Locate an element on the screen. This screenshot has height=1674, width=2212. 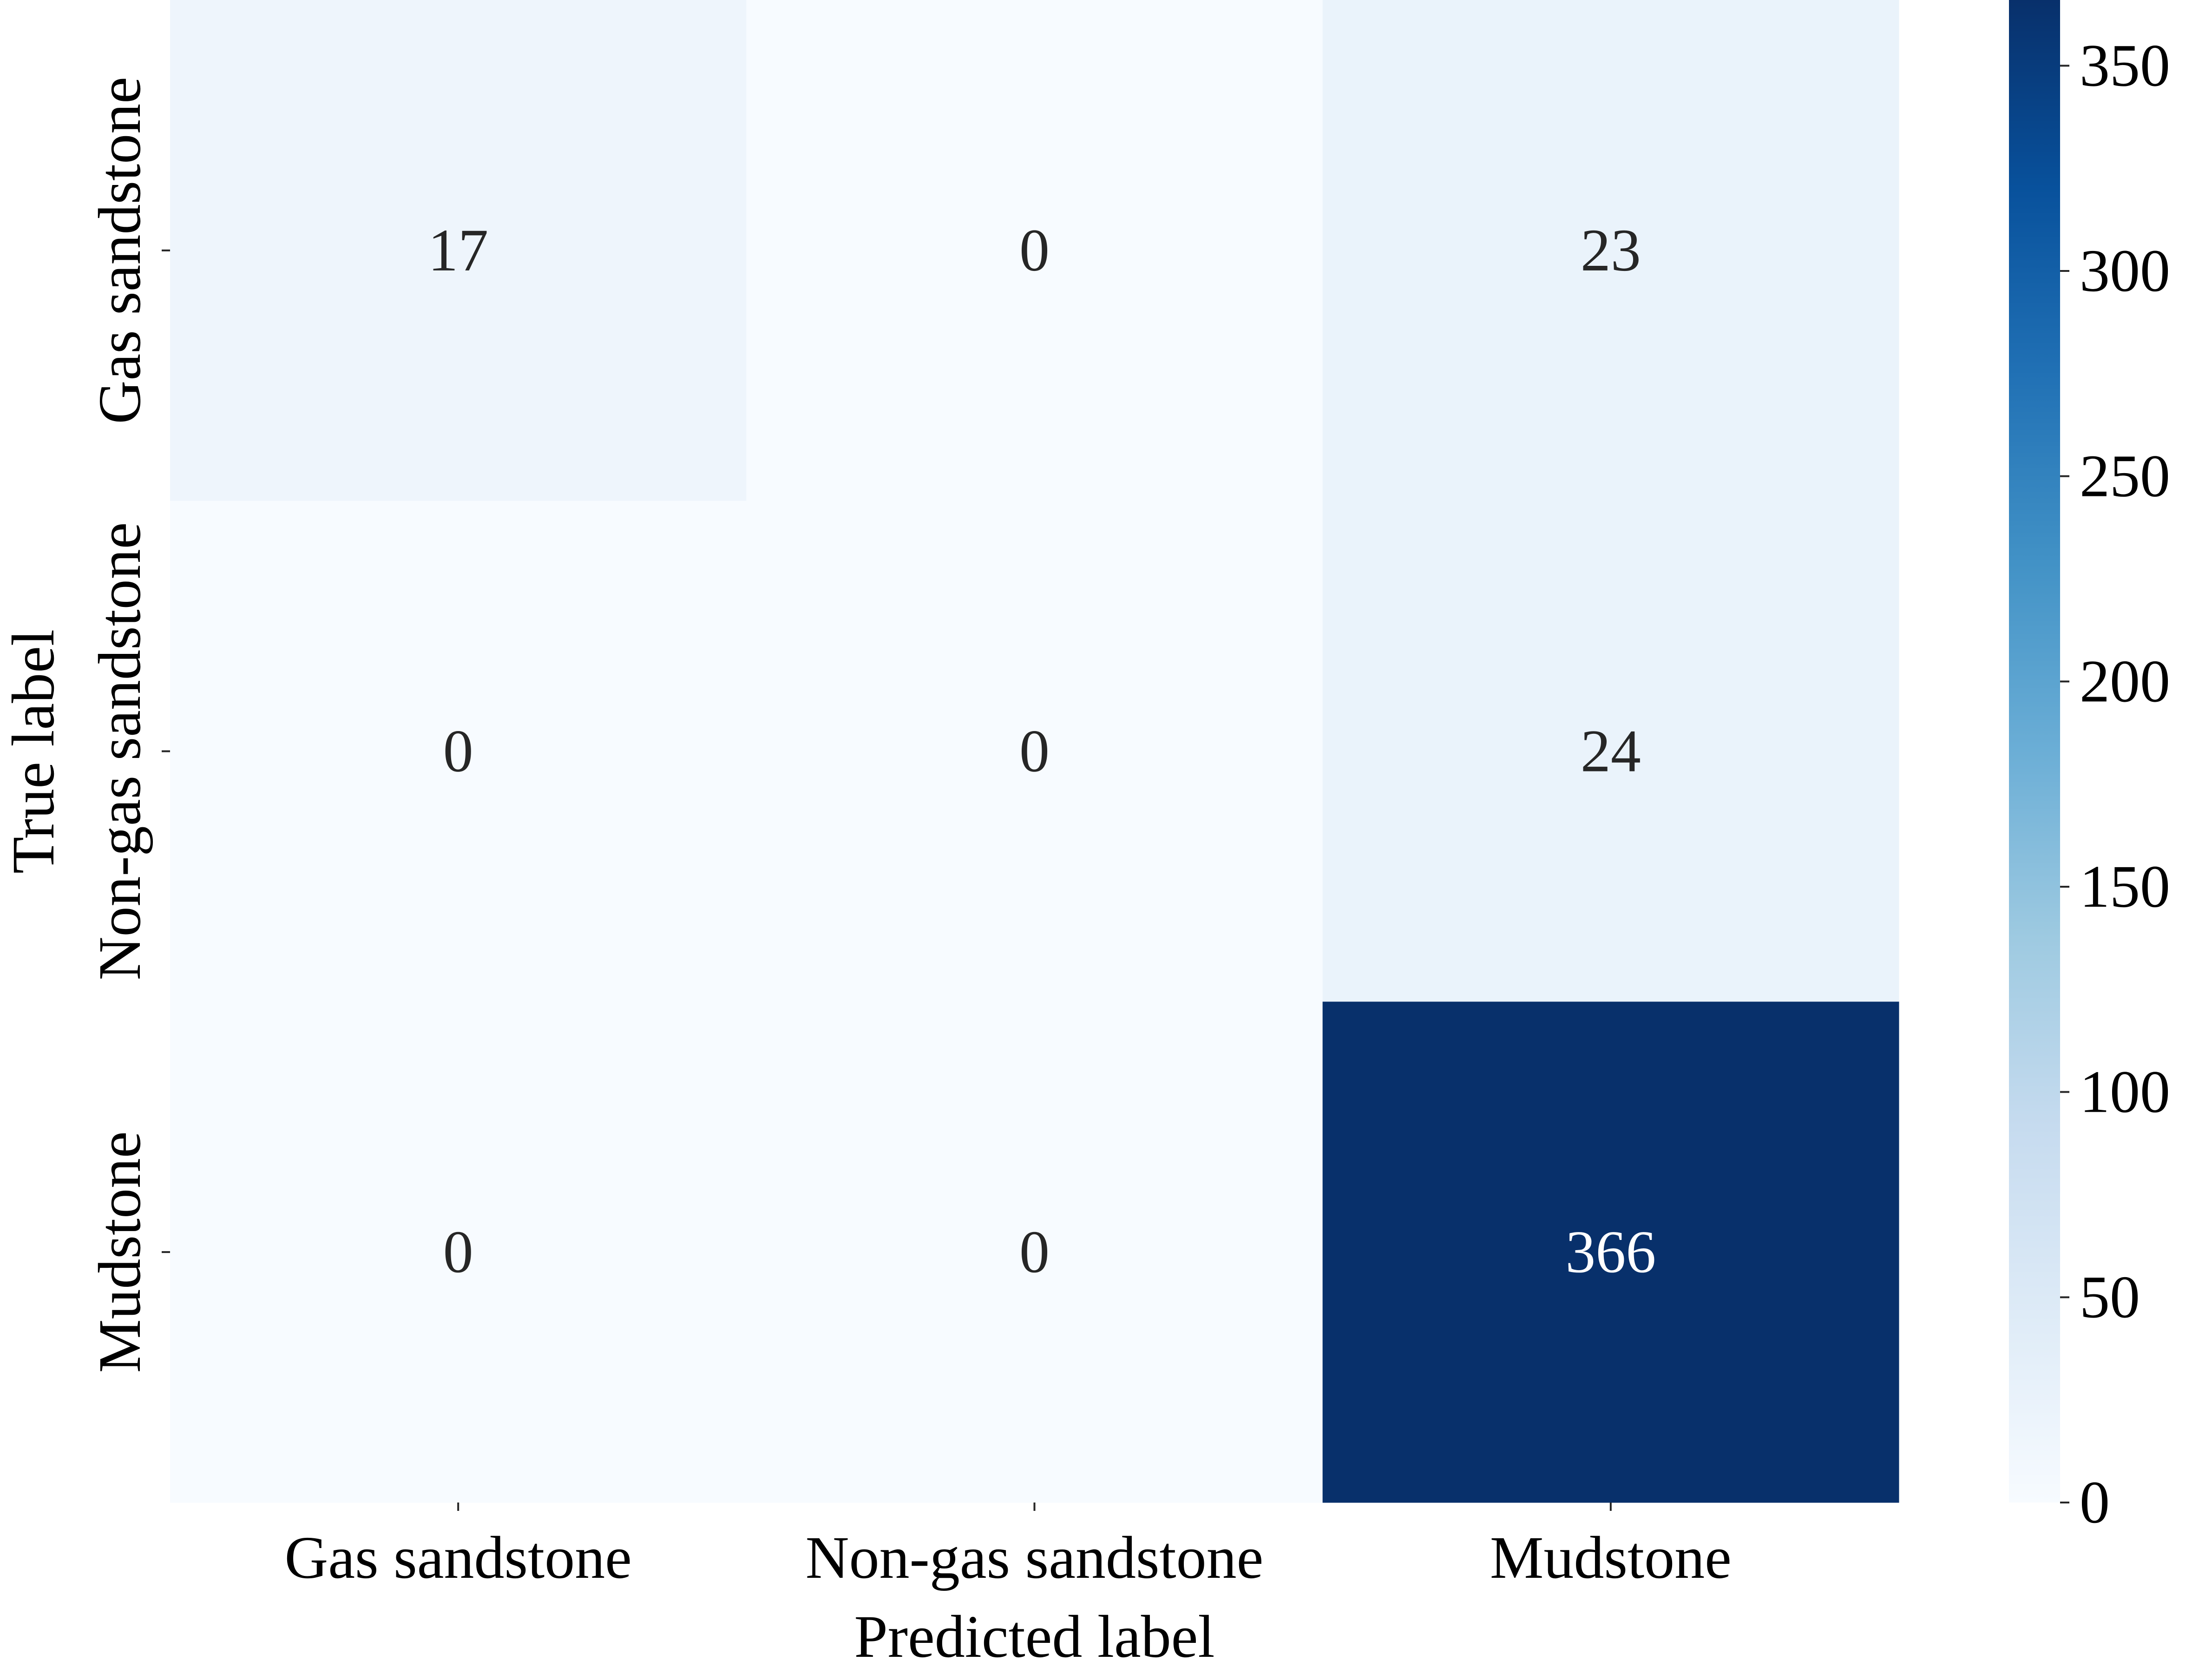
colorbar-gradient is located at coordinates (2034, 751).